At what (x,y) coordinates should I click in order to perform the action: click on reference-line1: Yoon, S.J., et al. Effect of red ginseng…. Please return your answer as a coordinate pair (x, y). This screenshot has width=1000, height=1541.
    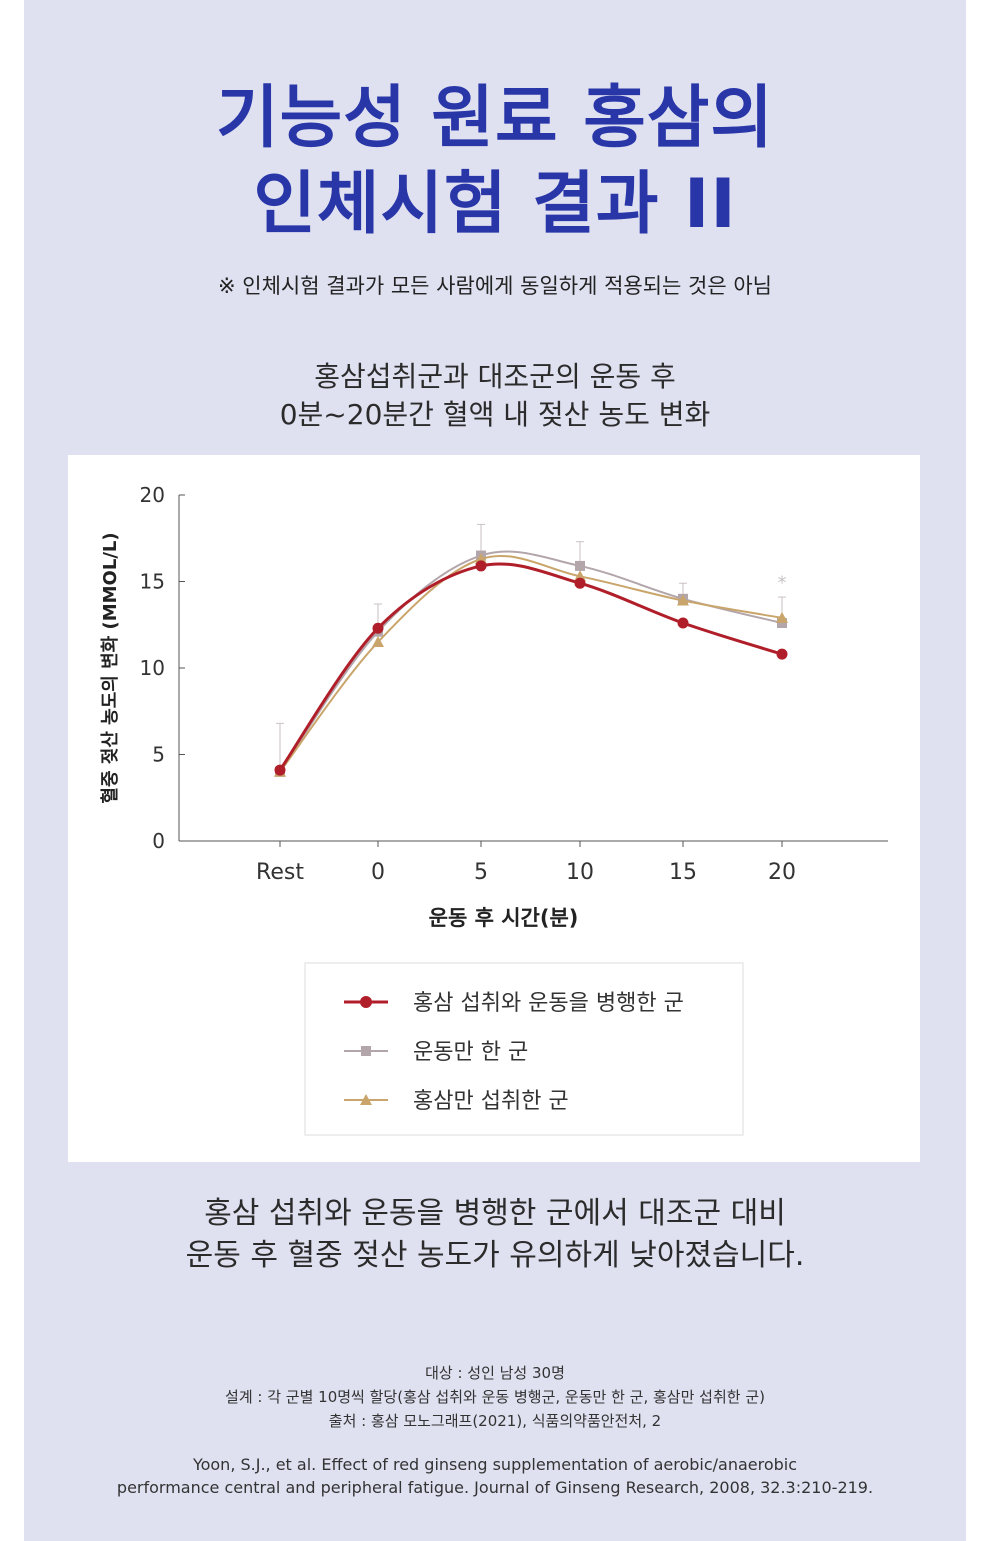
    Looking at the image, I should click on (495, 1464).